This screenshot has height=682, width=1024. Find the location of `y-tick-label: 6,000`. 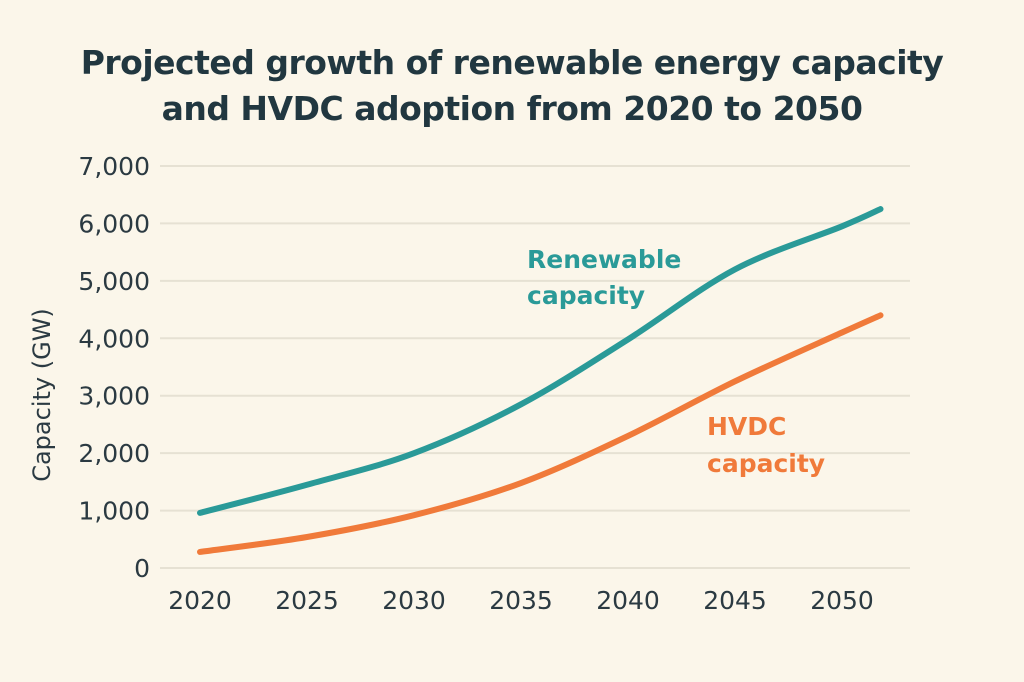

y-tick-label: 6,000 is located at coordinates (114, 223).